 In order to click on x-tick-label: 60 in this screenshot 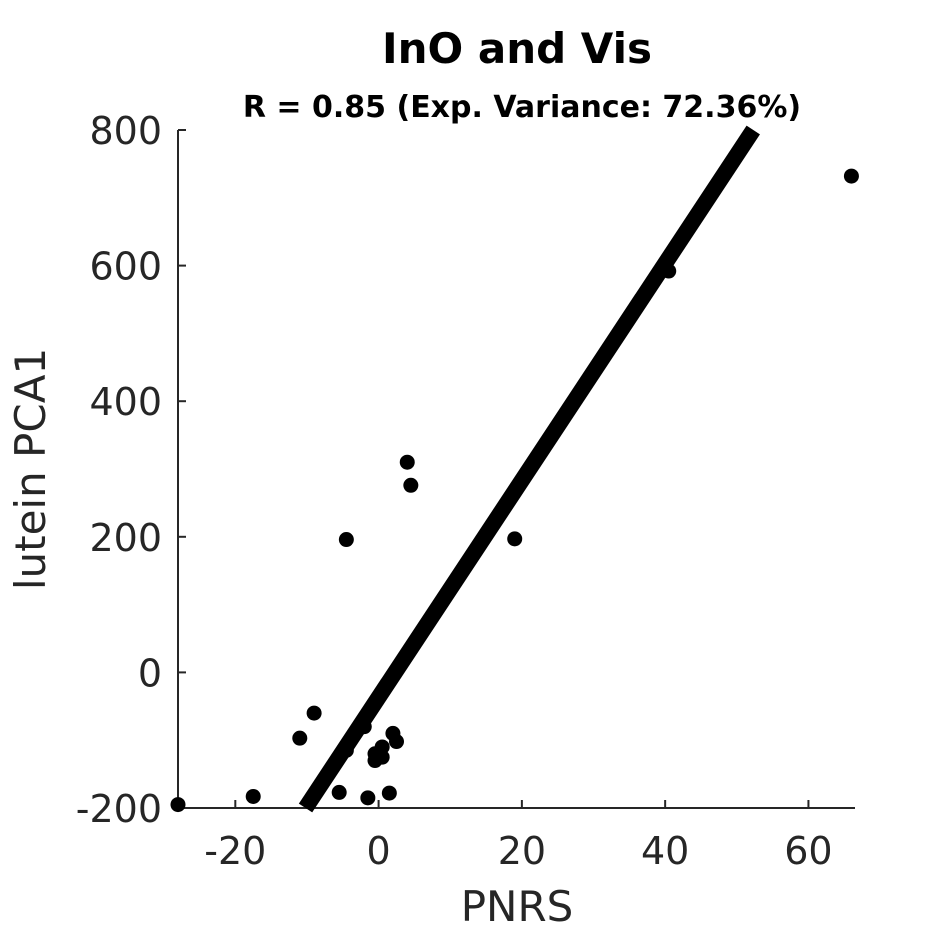, I will do `click(808, 851)`.